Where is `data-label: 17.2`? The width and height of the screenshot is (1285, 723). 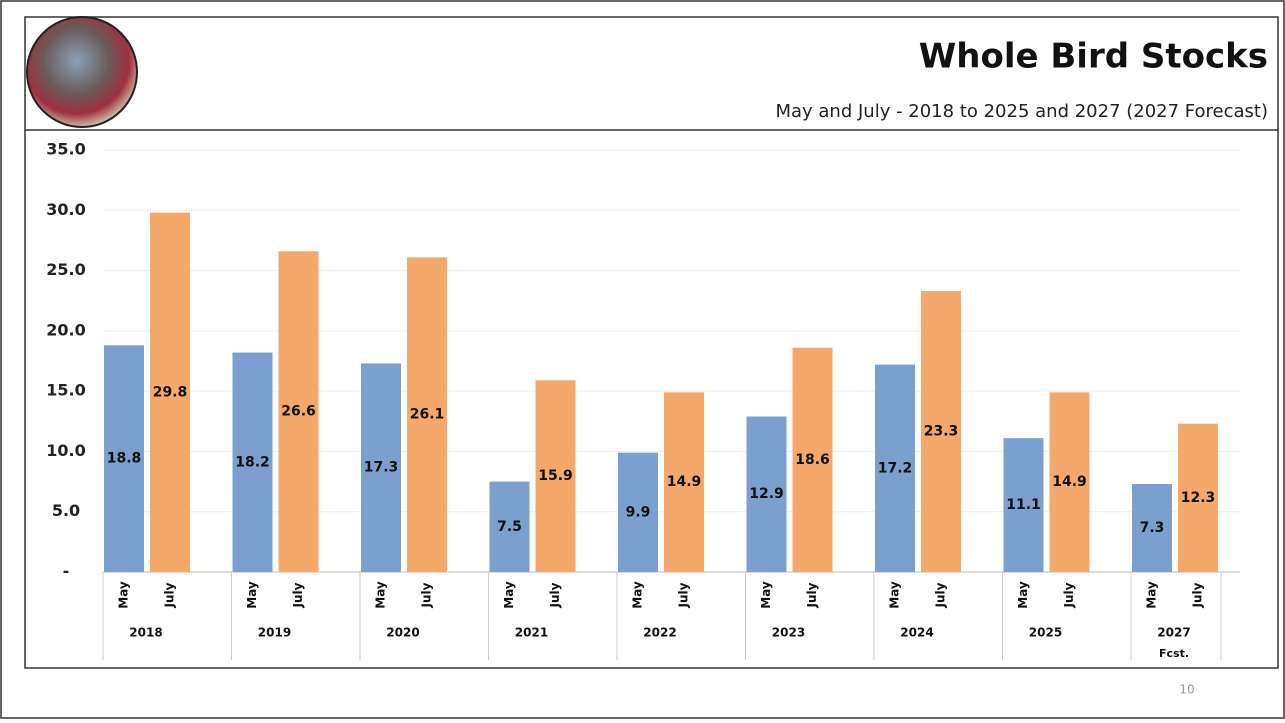
data-label: 17.2 is located at coordinates (895, 468).